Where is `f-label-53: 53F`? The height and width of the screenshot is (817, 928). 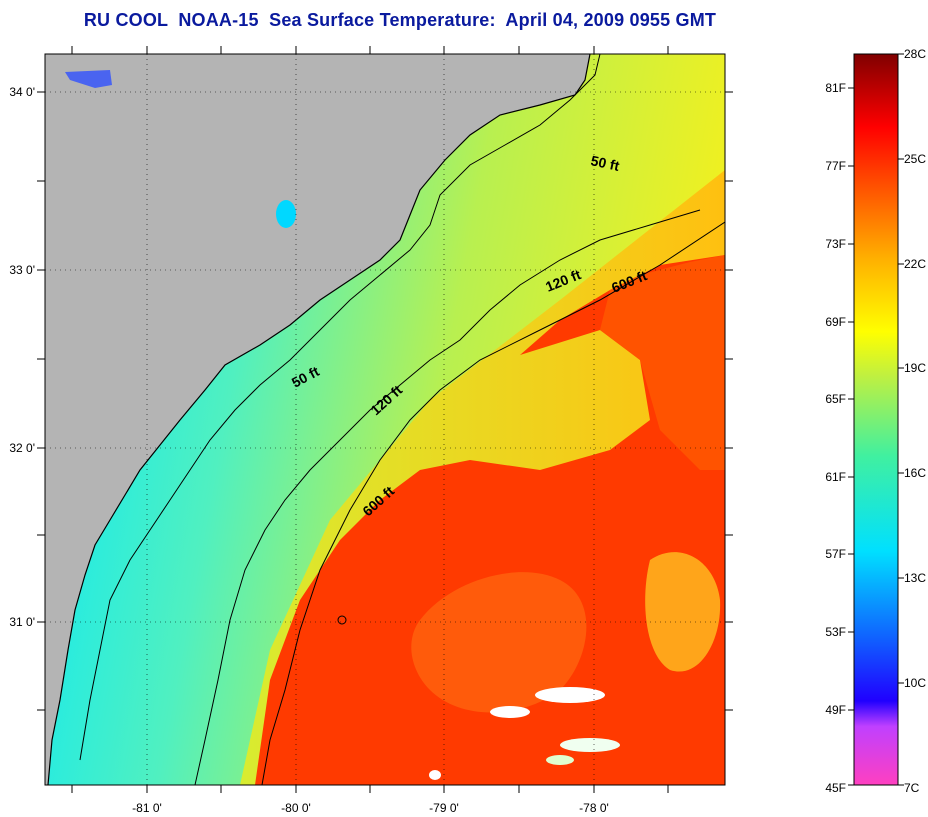 f-label-53: 53F is located at coordinates (835, 632).